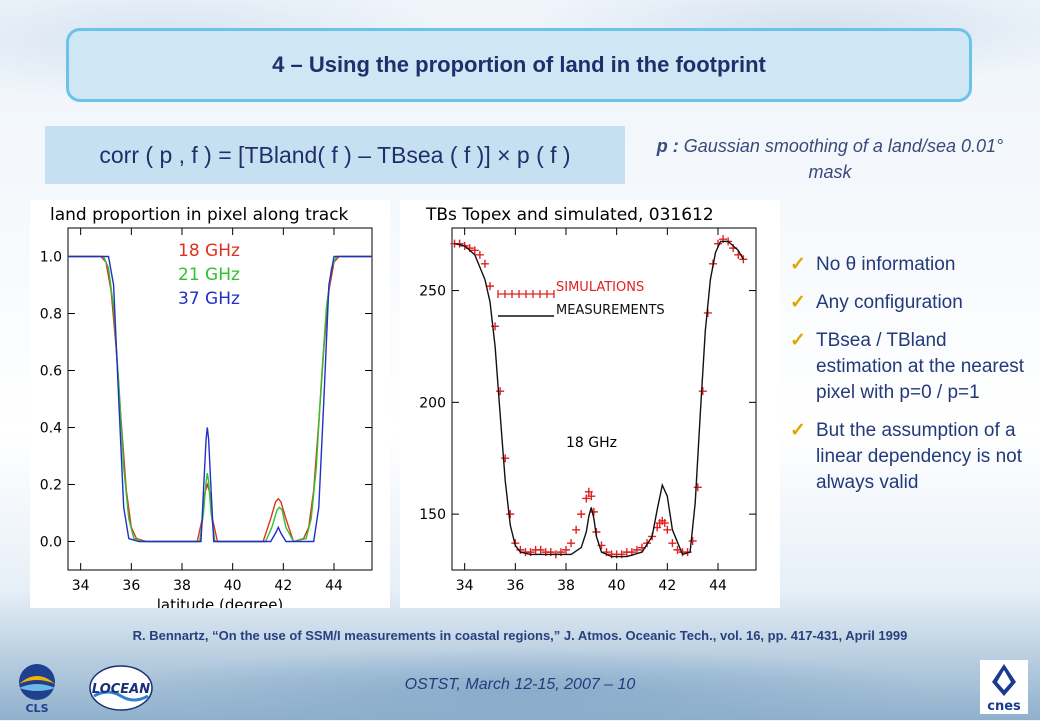 The height and width of the screenshot is (721, 1040). I want to click on y-tick-label: 0.0, so click(51, 543).